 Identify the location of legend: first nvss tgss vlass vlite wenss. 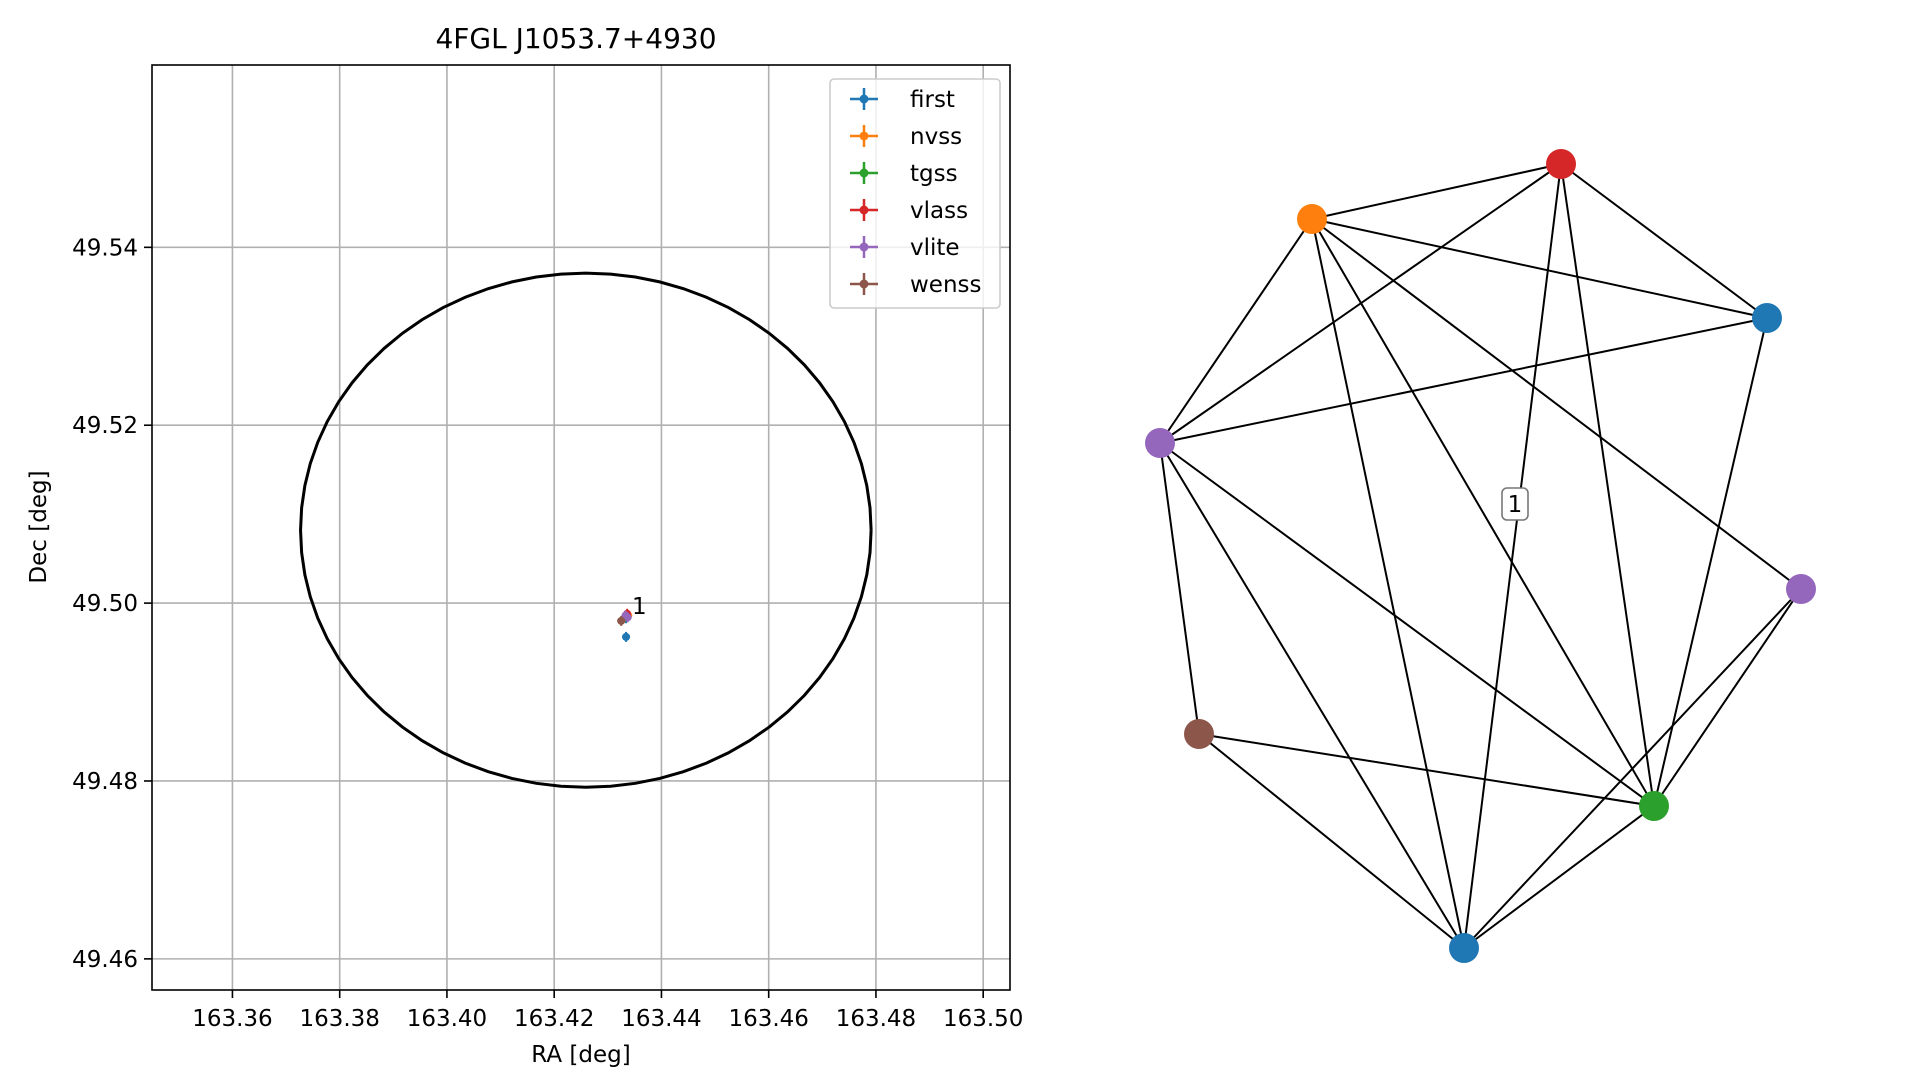
(915, 193).